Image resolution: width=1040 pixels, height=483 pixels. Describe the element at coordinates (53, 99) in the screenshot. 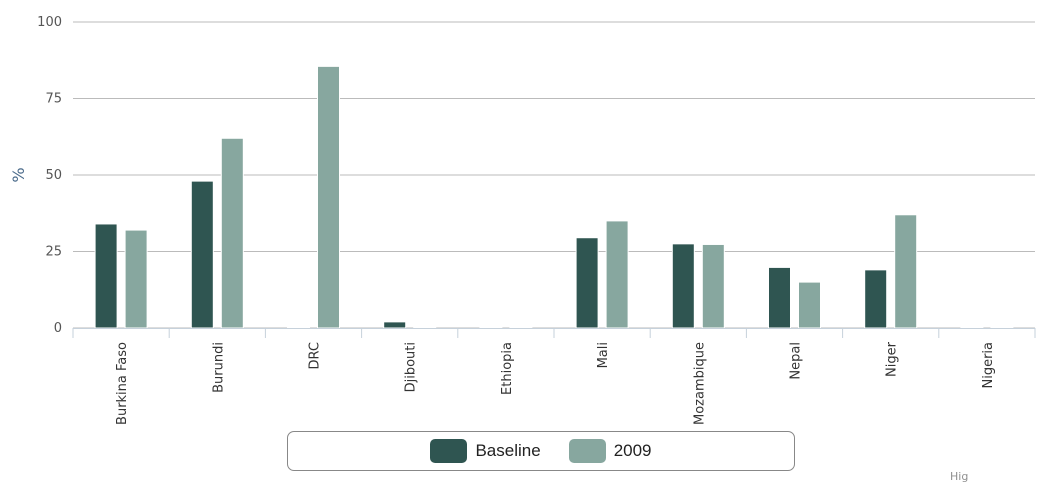

I see `y-tick-label: 75` at that location.